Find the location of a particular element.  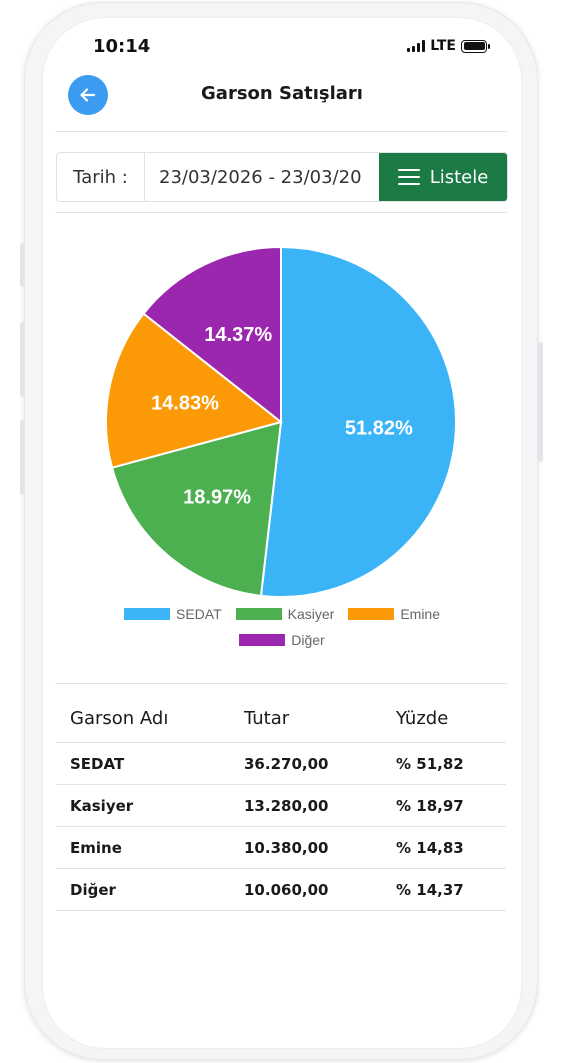

waiter-name: Kasiyer is located at coordinates (149, 805).